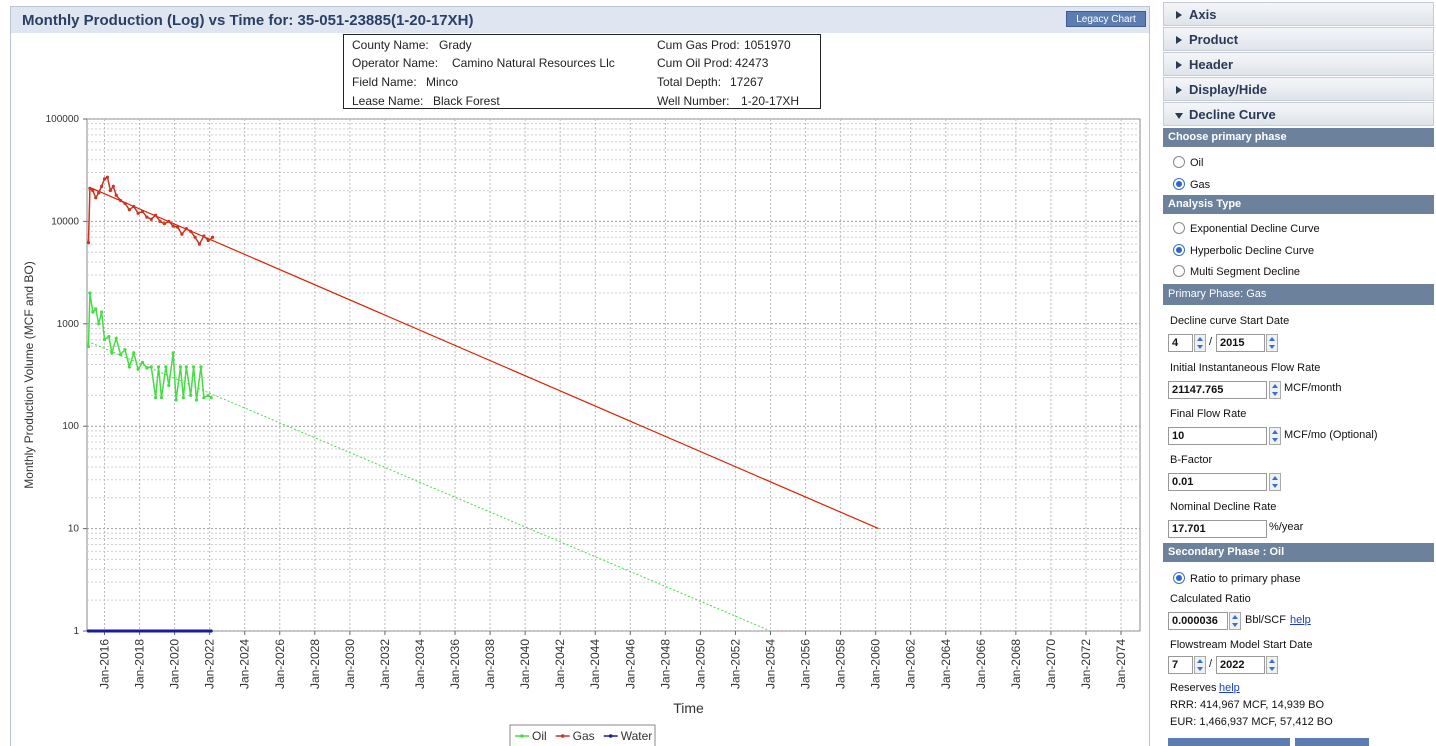  I want to click on accordion-label: Decline Curve, so click(1232, 114).